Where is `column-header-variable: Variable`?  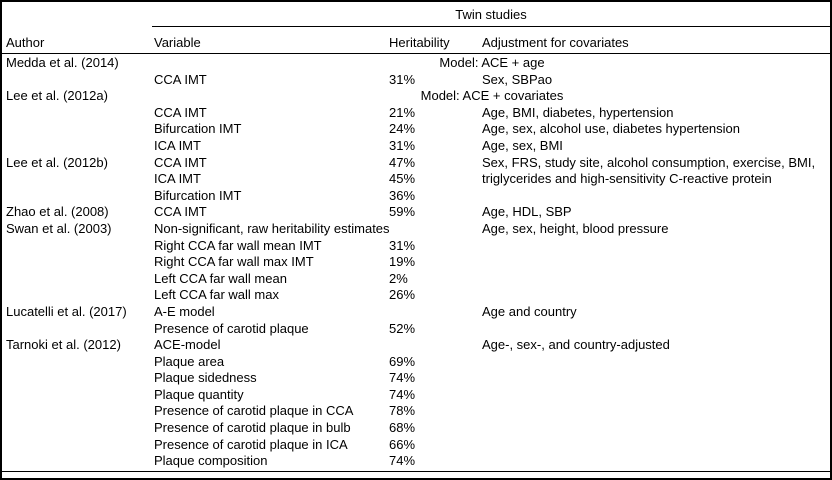 column-header-variable: Variable is located at coordinates (177, 42).